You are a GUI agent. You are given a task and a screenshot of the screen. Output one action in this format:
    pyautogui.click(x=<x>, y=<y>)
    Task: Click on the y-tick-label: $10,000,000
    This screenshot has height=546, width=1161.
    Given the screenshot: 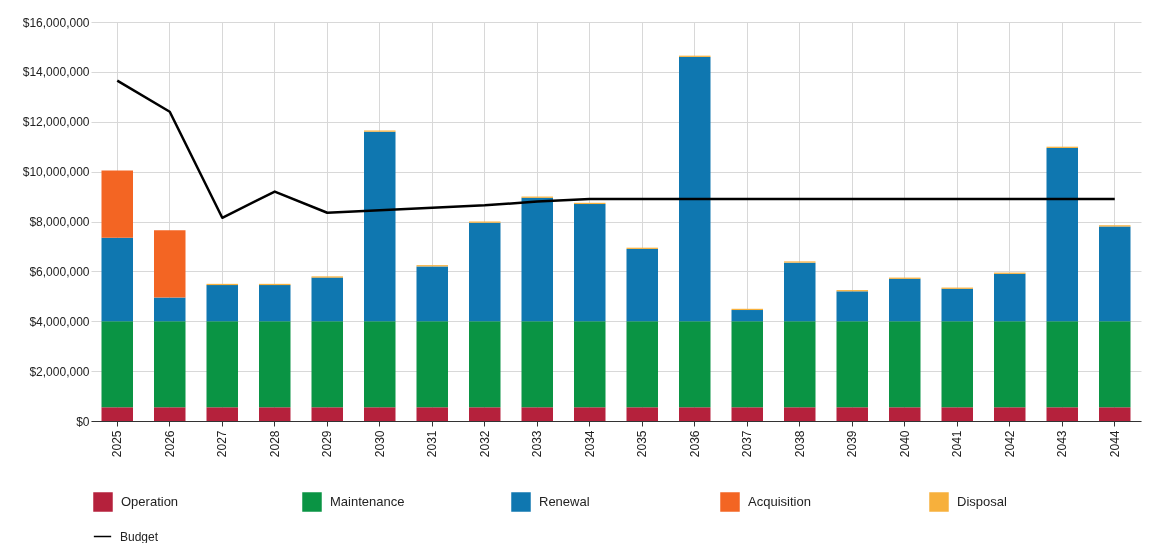 What is the action you would take?
    pyautogui.click(x=56, y=172)
    